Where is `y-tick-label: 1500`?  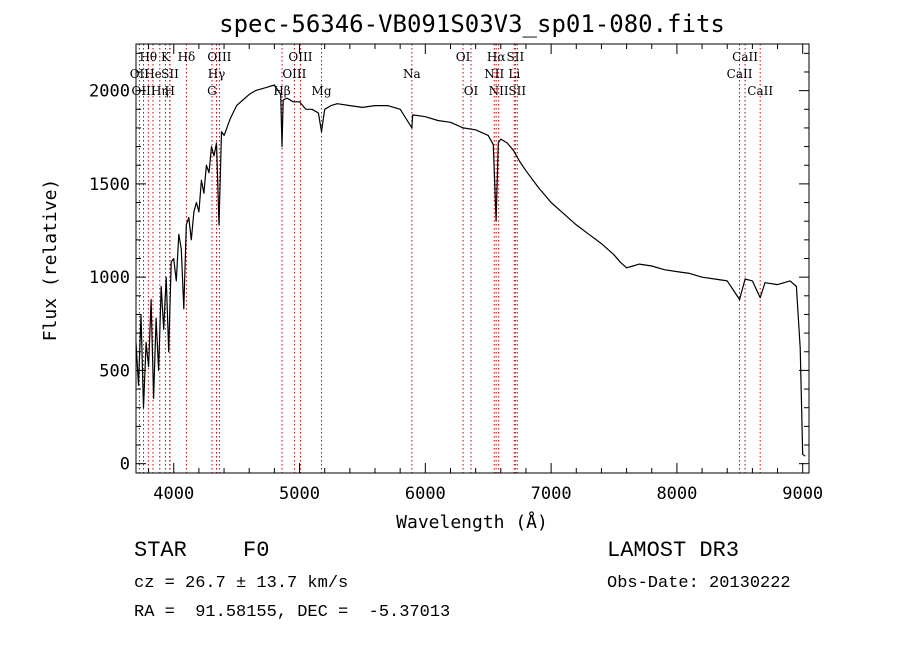
y-tick-label: 1500 is located at coordinates (109, 185).